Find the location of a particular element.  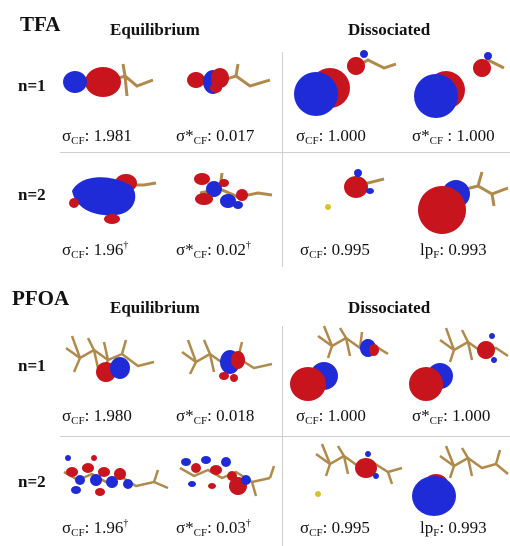

tfa-n2-sigma-orbital is located at coordinates (113, 199).